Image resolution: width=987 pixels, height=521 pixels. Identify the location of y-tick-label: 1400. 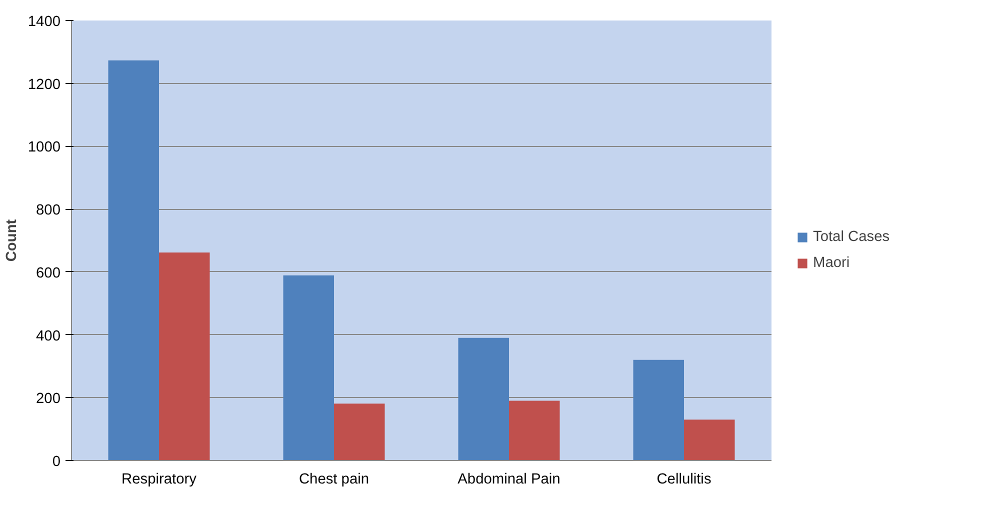
(44, 22).